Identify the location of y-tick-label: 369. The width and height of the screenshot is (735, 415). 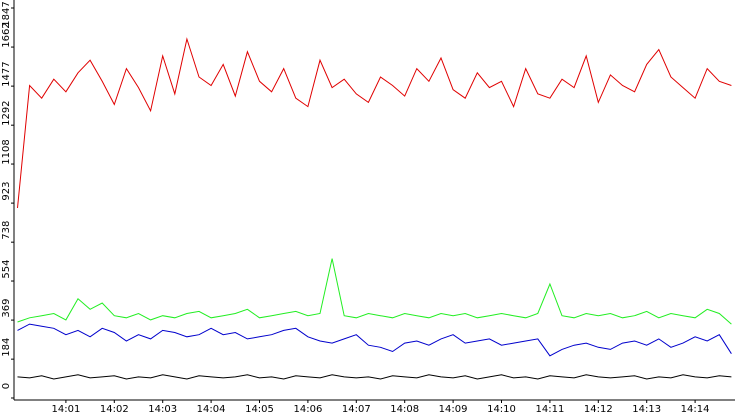
(6, 308).